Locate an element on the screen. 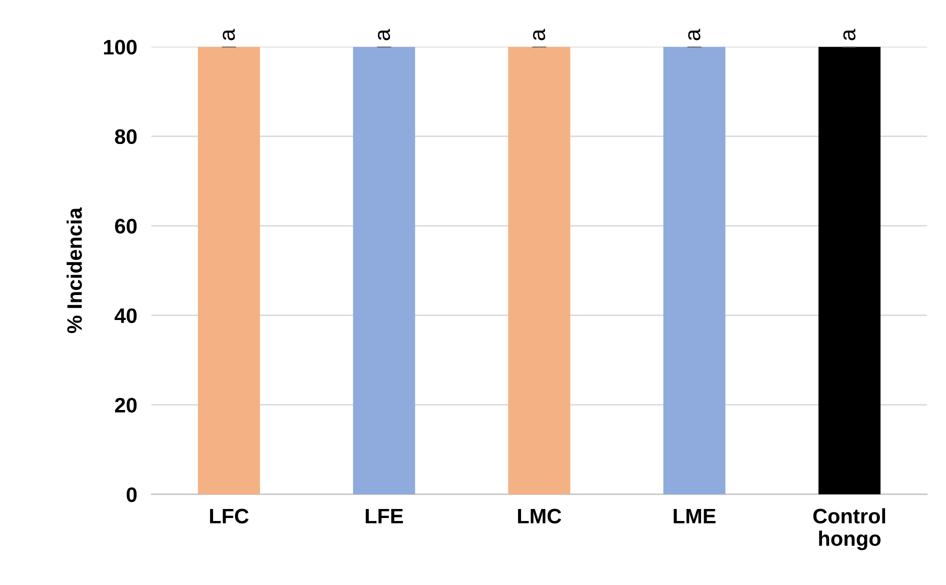  y-axis-title: % Incidencia is located at coordinates (74, 270).